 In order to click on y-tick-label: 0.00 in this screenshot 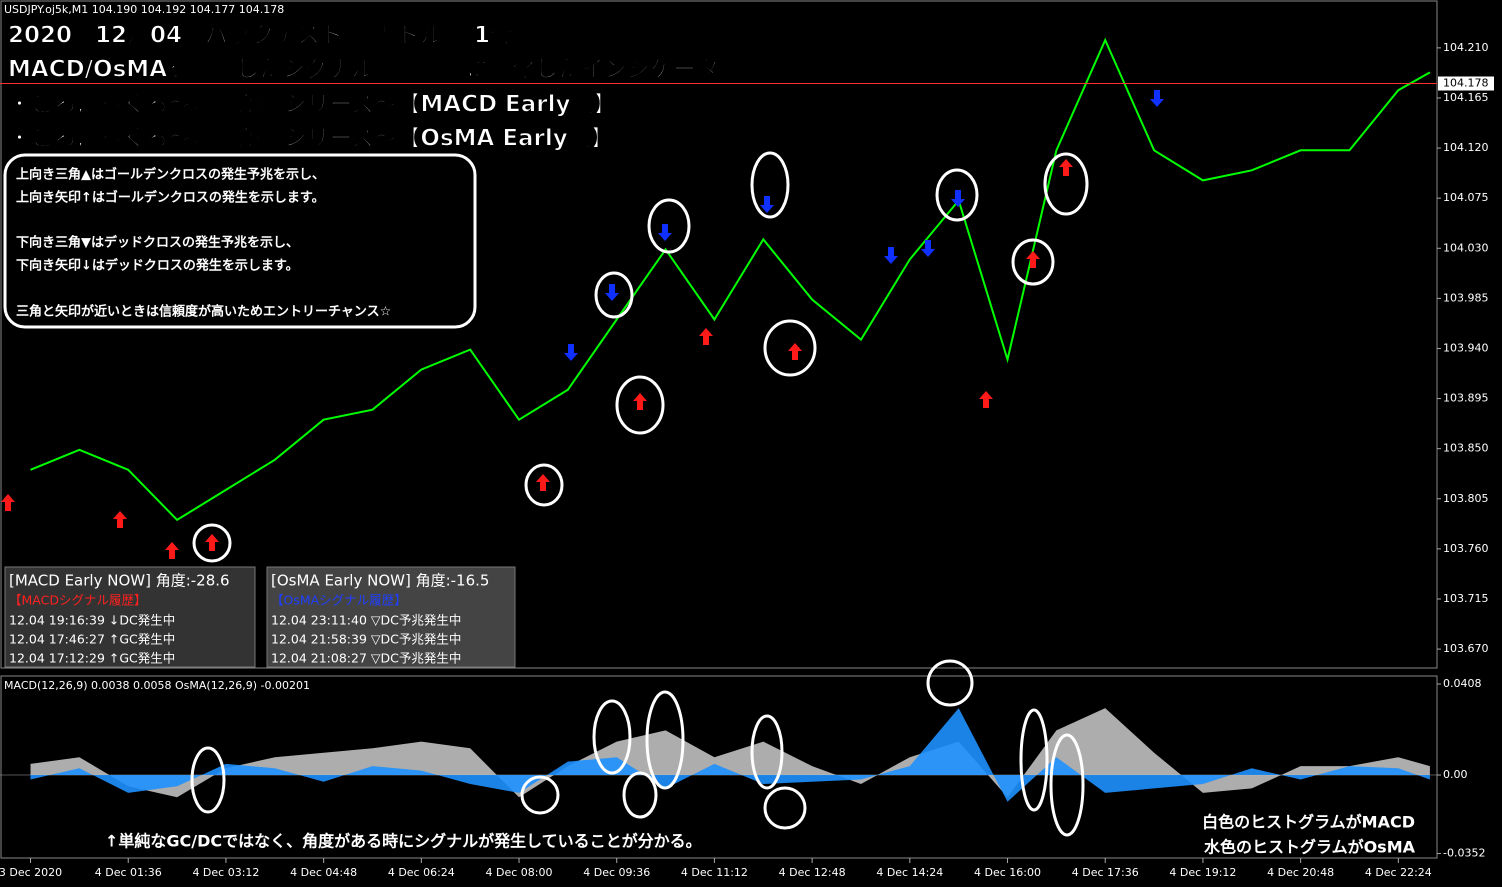, I will do `click(1455, 774)`.